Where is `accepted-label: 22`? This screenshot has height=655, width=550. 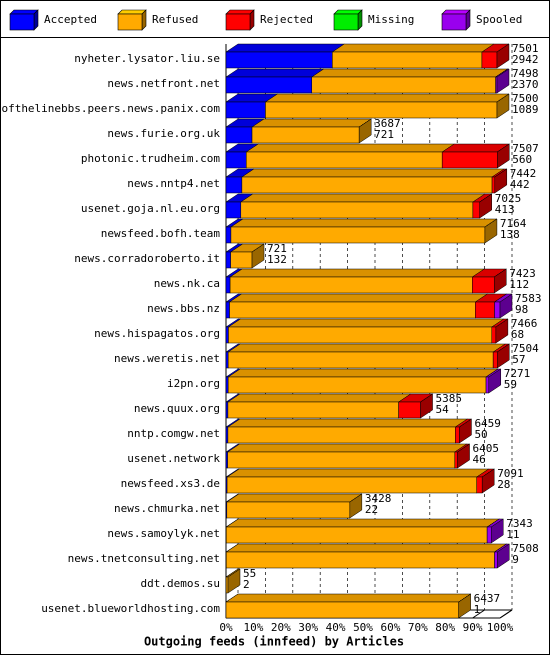
accepted-label: 22 is located at coordinates (371, 509).